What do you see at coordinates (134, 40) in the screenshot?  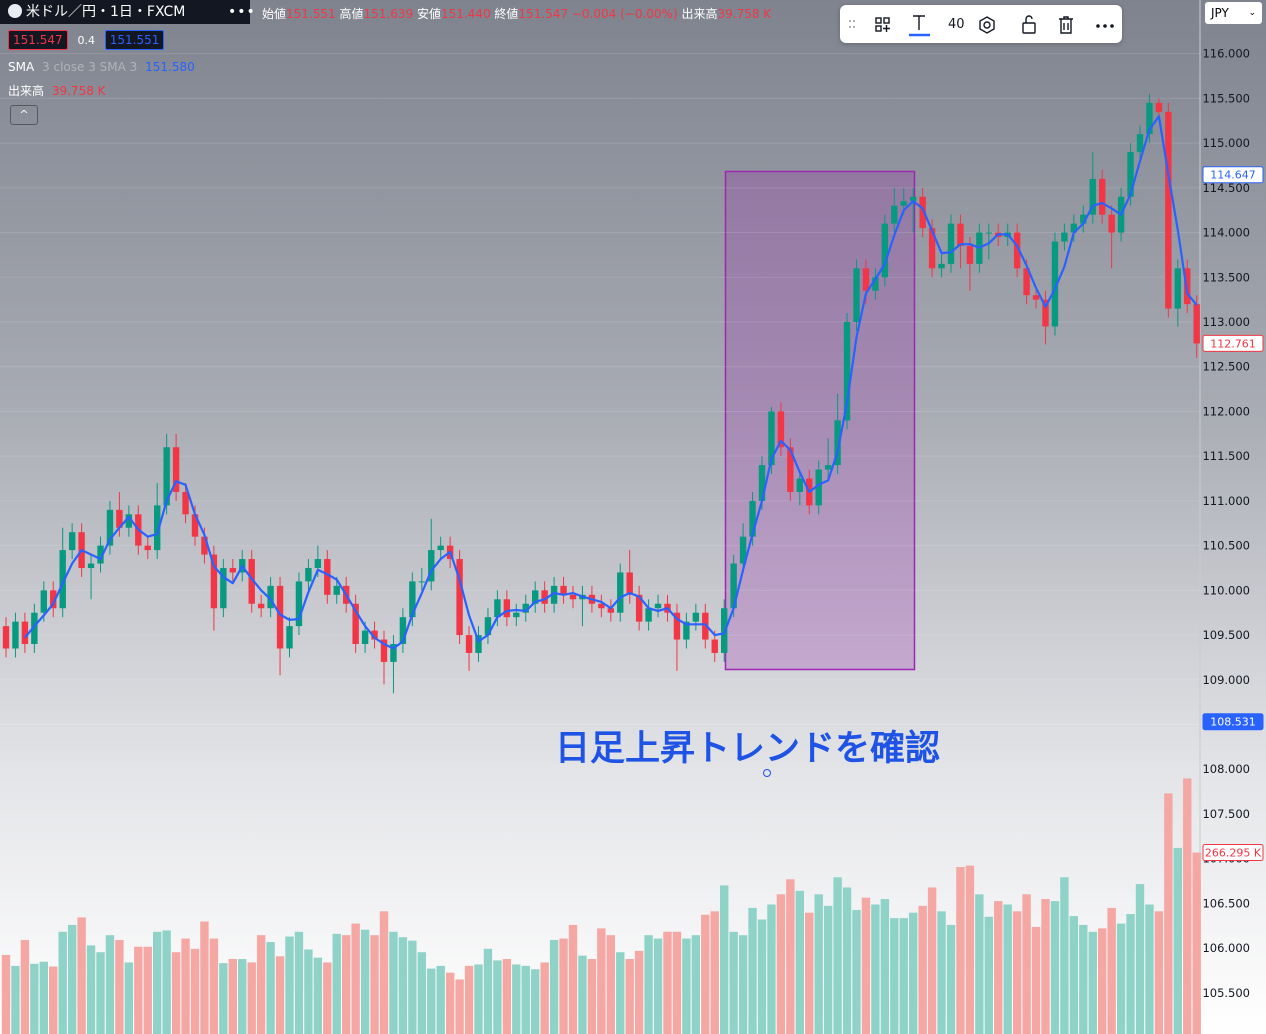 I see `ask: 151.551` at bounding box center [134, 40].